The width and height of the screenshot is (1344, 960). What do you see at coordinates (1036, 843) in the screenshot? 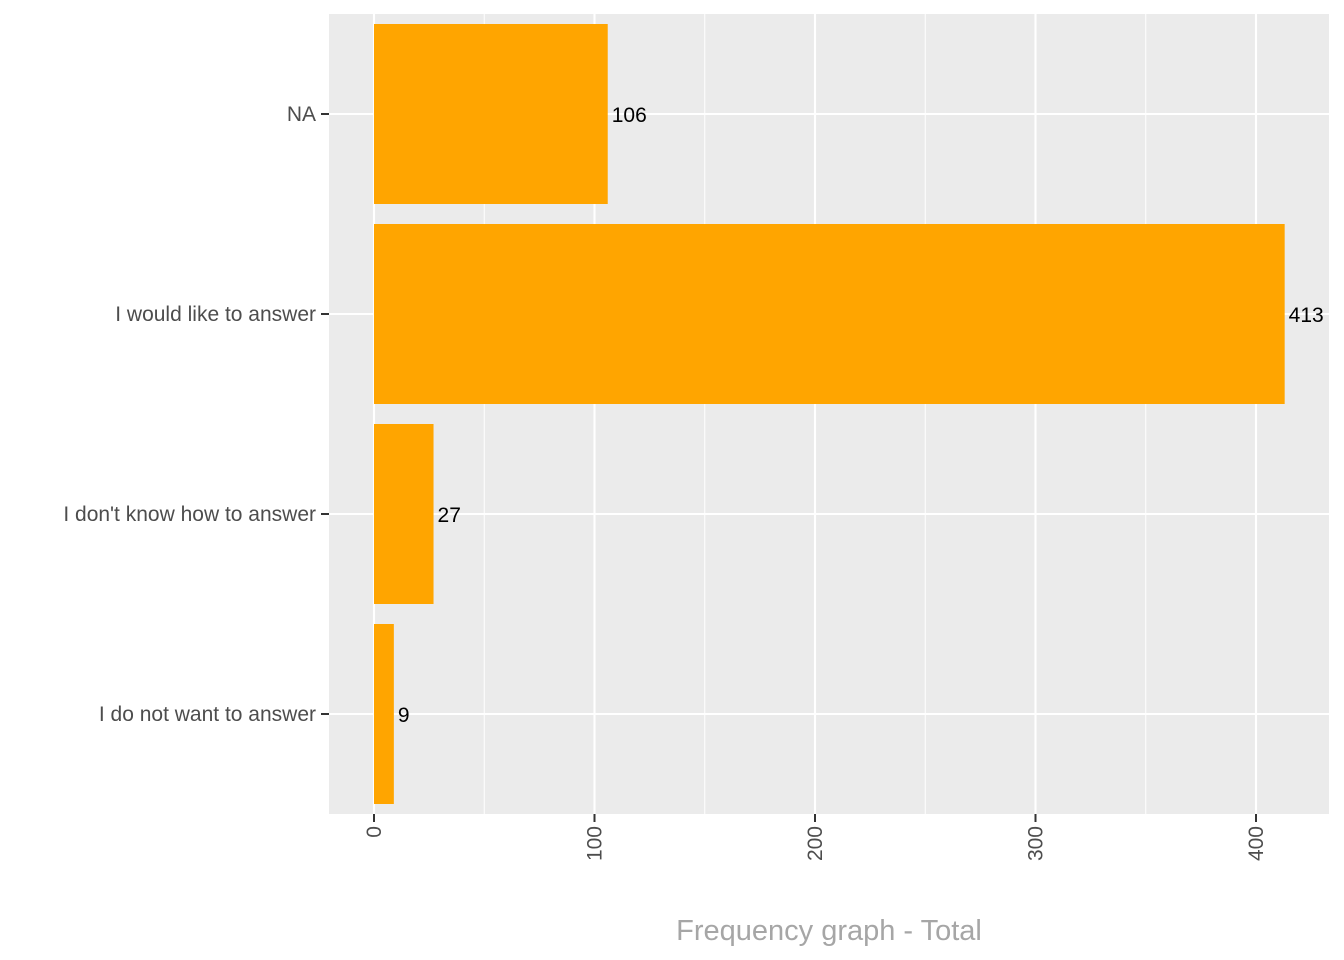
I see `x-tick-label: 300` at bounding box center [1036, 843].